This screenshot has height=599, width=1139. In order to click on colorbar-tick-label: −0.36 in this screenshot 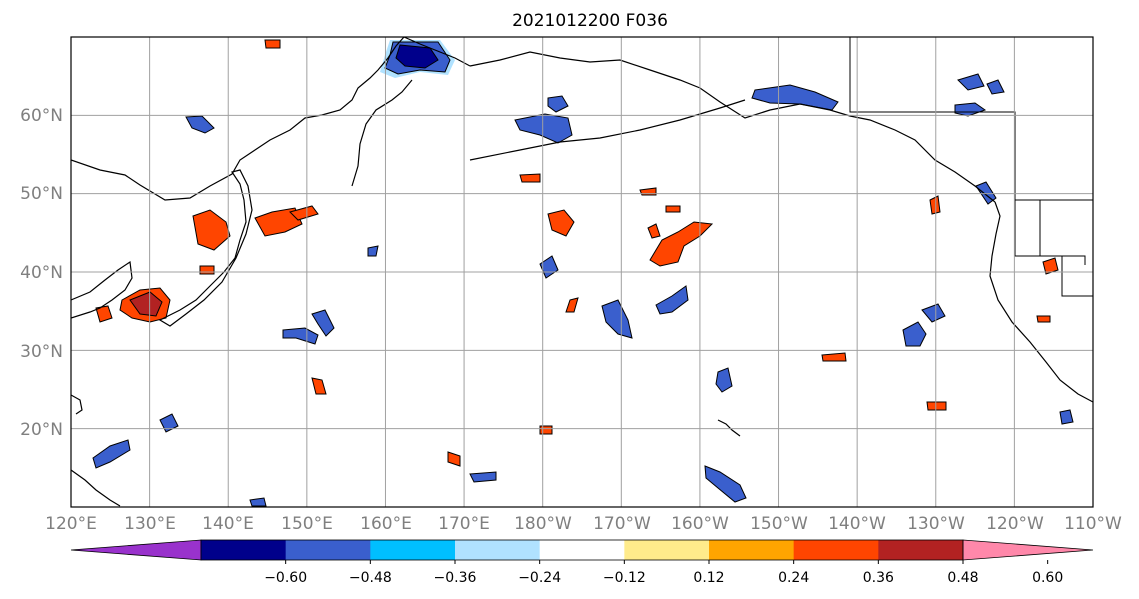, I will do `click(455, 578)`.